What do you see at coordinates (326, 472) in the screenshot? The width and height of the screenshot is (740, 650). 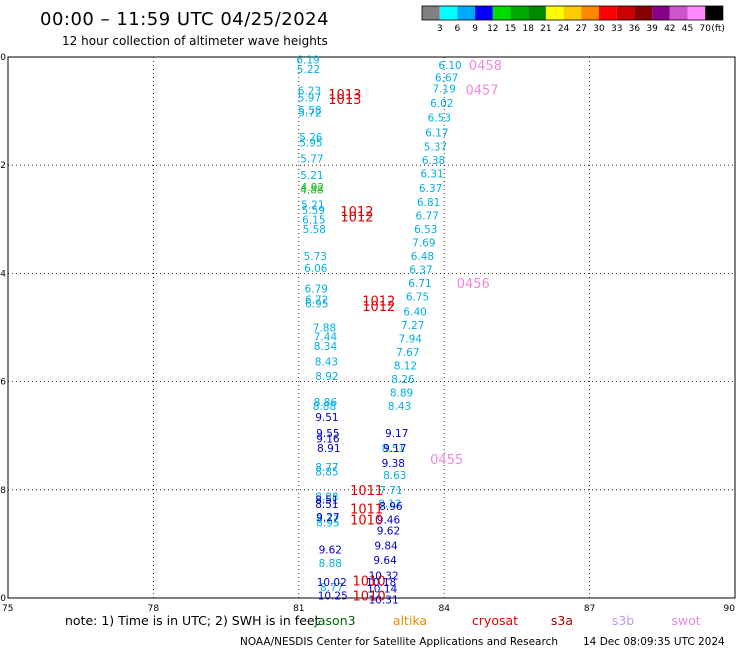 I see `wave-height-label: 8.85` at bounding box center [326, 472].